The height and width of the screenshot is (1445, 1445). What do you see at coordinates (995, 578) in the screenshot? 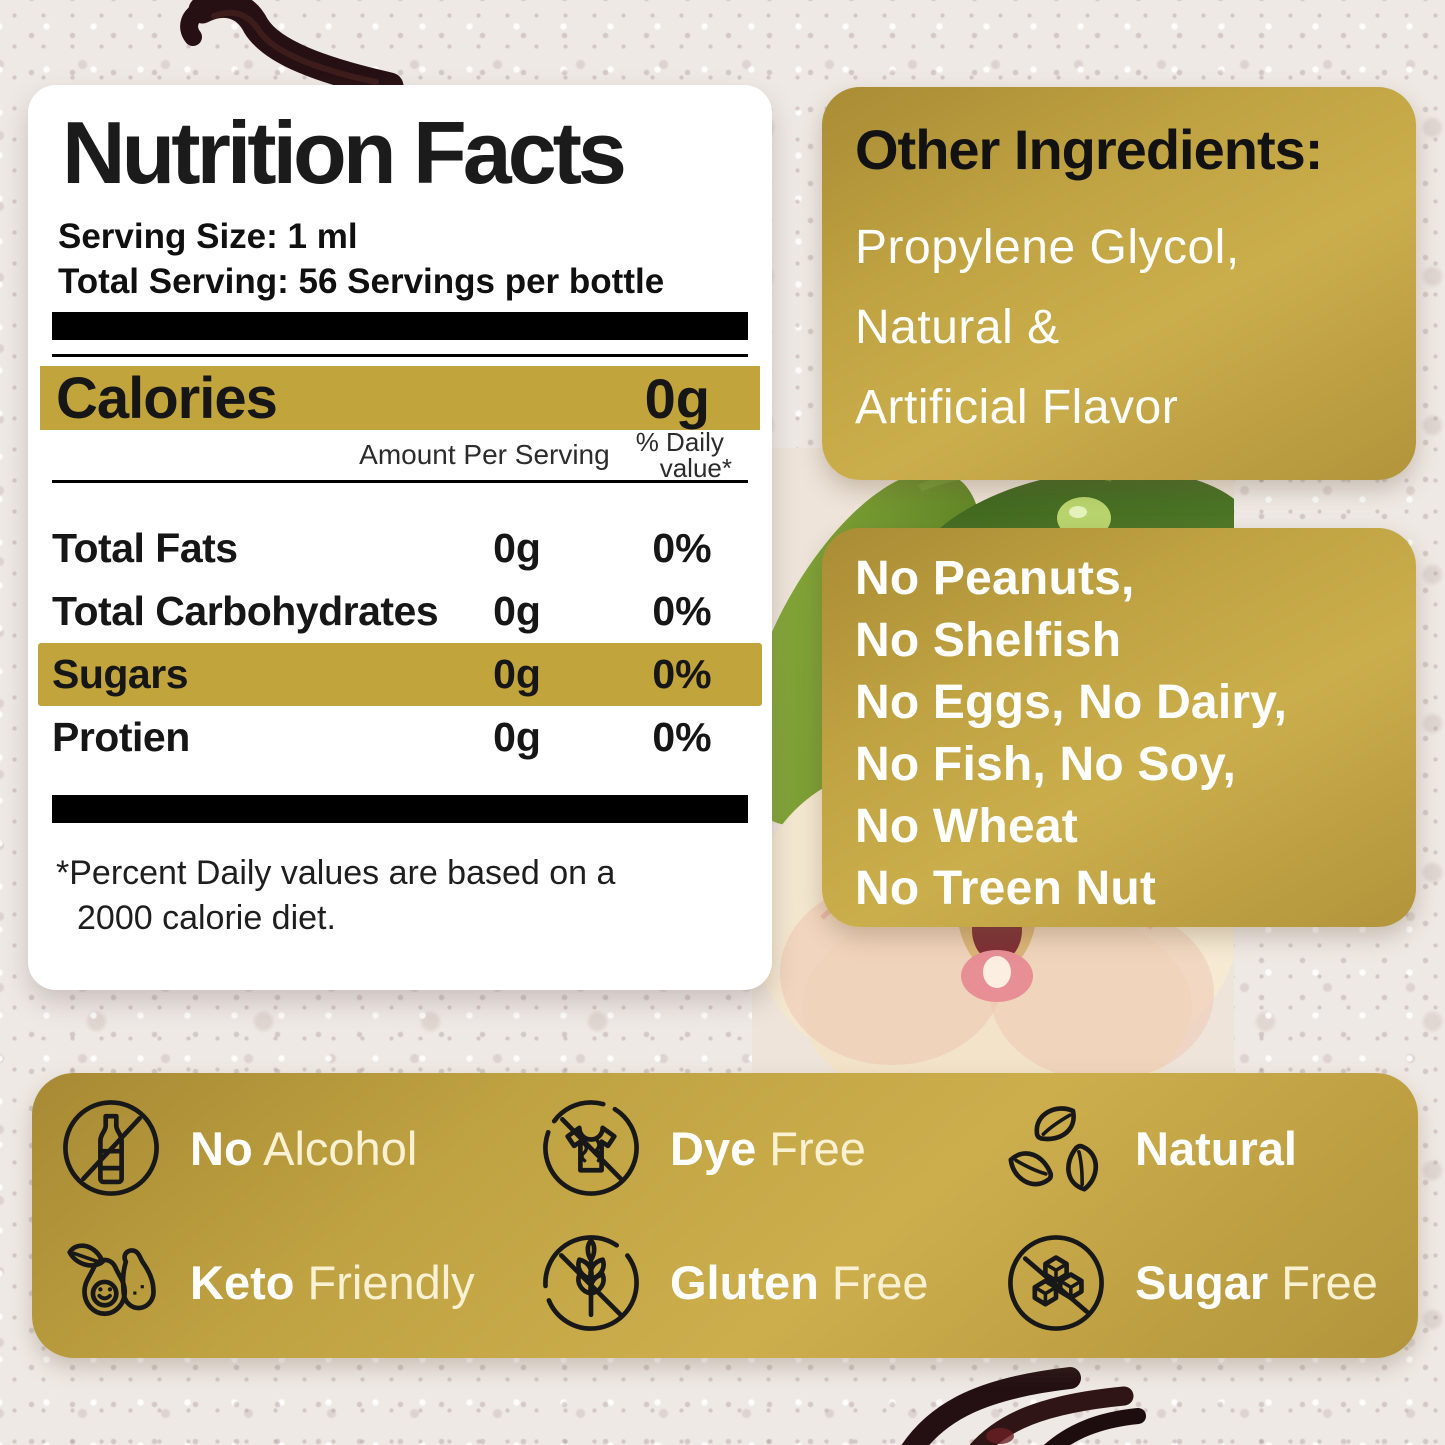
I see `allergen-line: No Peanuts,` at bounding box center [995, 578].